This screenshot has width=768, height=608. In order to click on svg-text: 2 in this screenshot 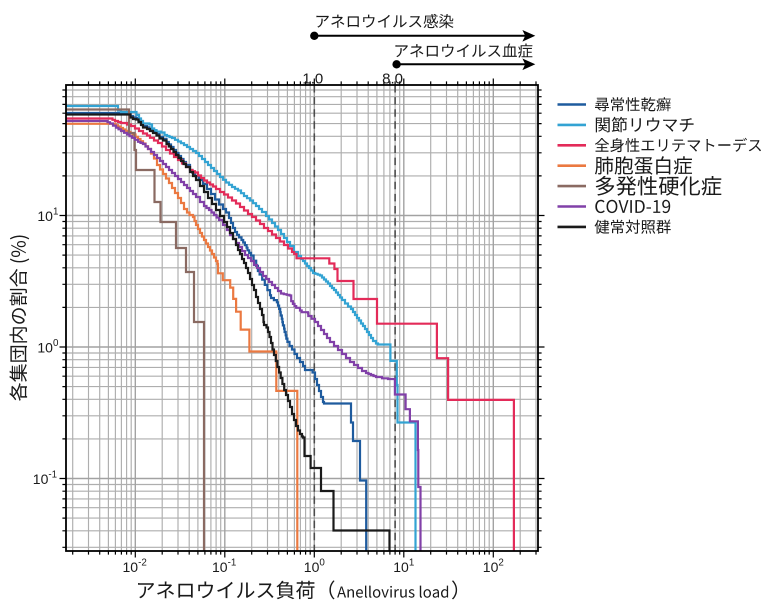, I will do `click(500, 562)`.